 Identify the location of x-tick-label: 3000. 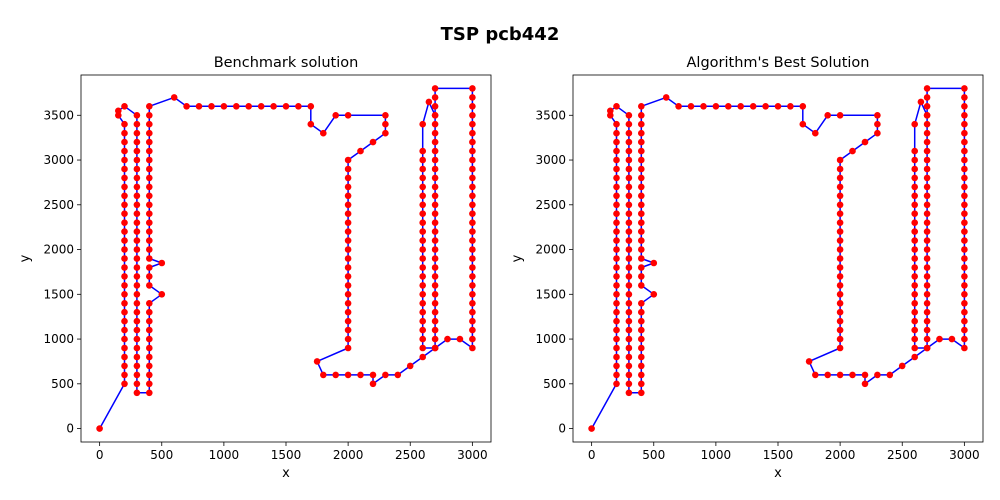
(472, 455).